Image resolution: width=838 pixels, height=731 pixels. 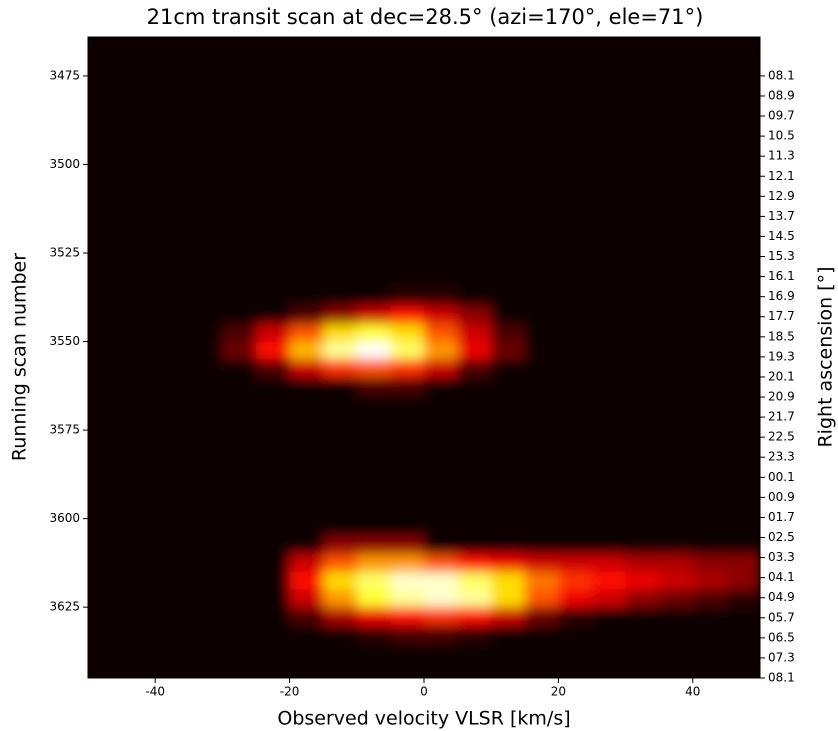 I want to click on y2-tick-label: 19.3, so click(x=781, y=356).